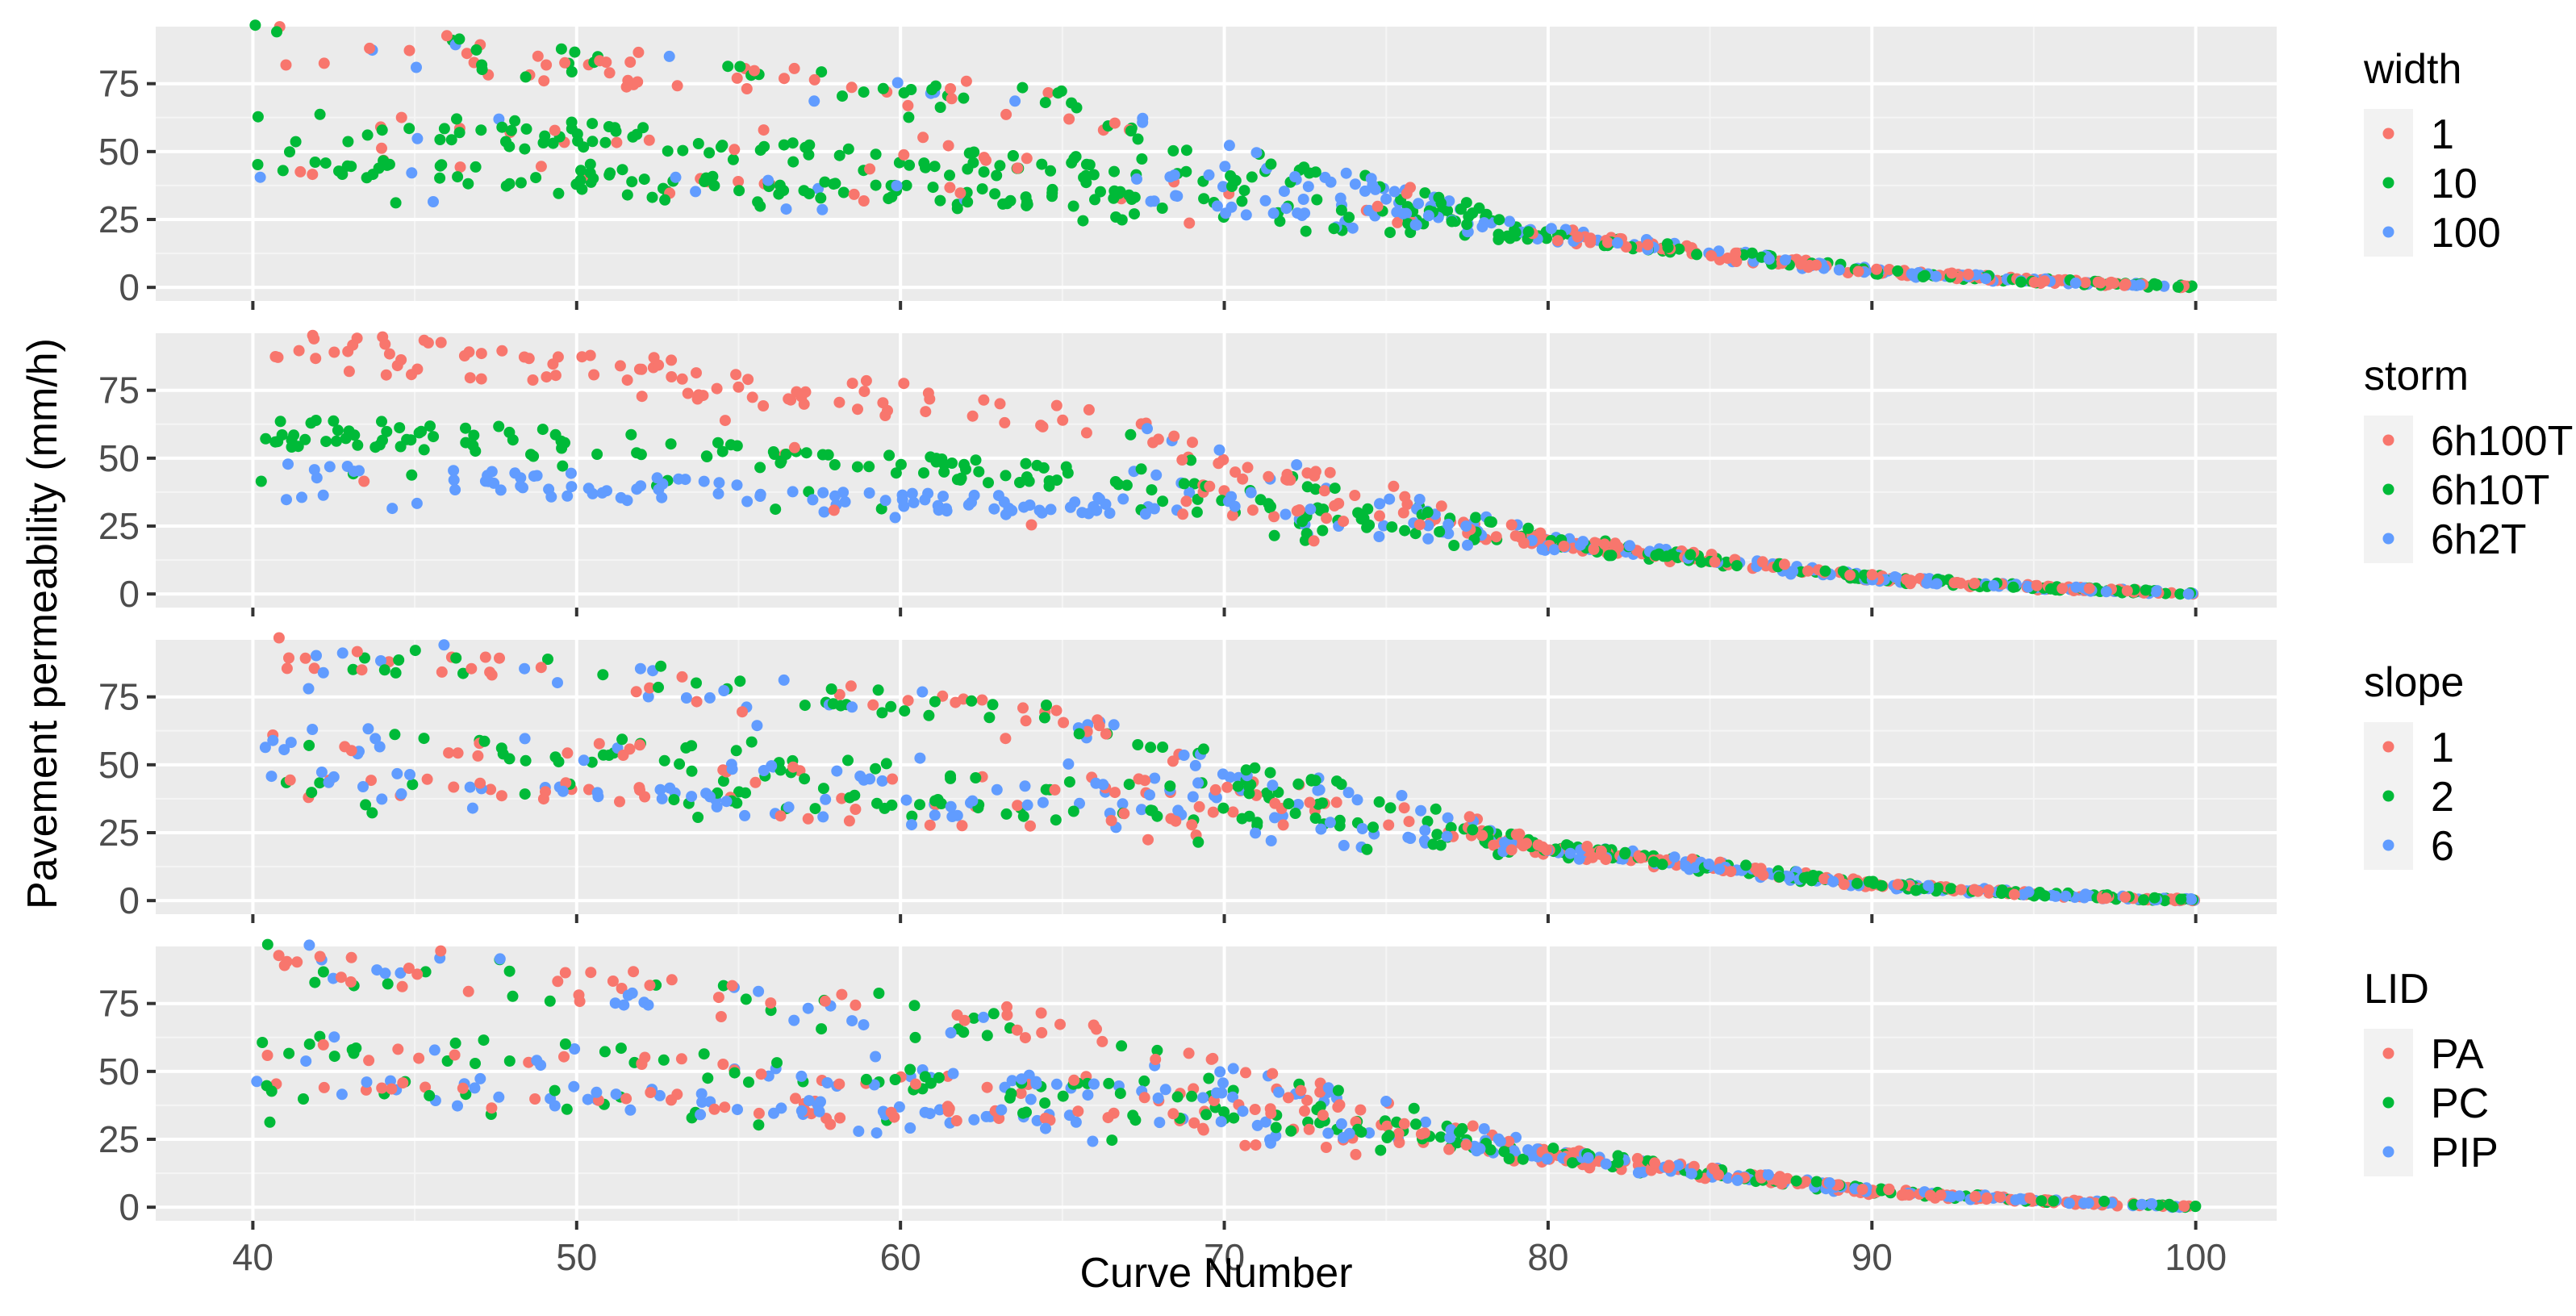 This screenshot has height=1316, width=2576. What do you see at coordinates (119, 1139) in the screenshot?
I see `y-tick-label: 25` at bounding box center [119, 1139].